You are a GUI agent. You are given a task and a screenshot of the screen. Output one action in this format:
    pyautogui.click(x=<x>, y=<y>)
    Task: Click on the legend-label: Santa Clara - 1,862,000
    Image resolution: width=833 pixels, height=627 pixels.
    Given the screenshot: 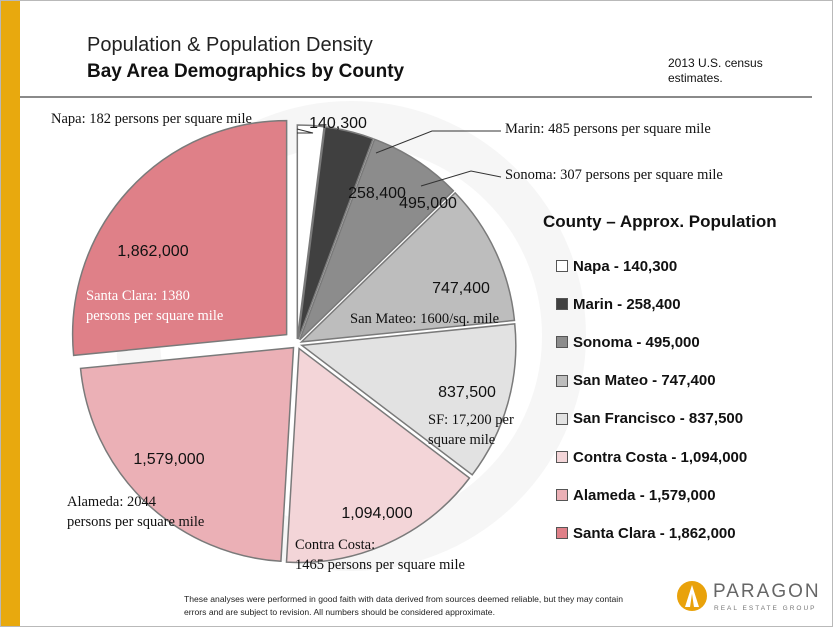 What is the action you would take?
    pyautogui.click(x=654, y=533)
    